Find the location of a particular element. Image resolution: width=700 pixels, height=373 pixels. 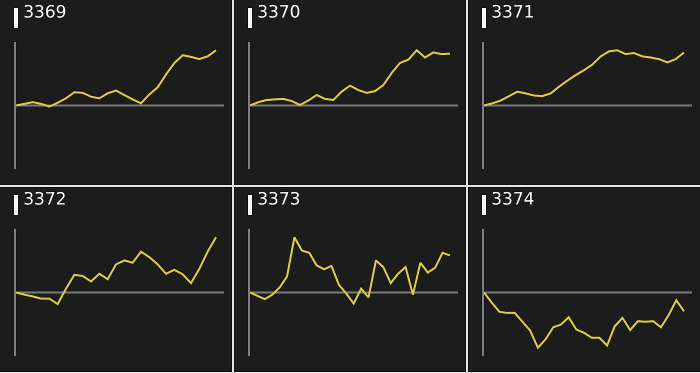

chart-title: 3374 is located at coordinates (512, 199).